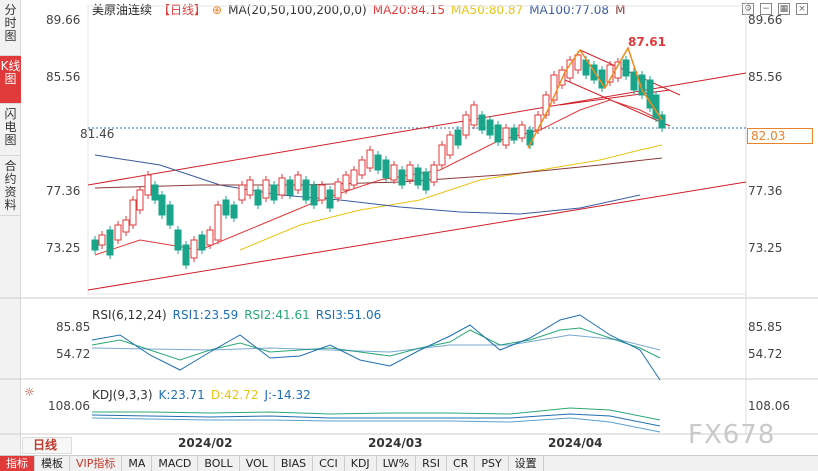 The image size is (818, 471). What do you see at coordinates (492, 463) in the screenshot?
I see `toolbar-psy: PSY` at bounding box center [492, 463].